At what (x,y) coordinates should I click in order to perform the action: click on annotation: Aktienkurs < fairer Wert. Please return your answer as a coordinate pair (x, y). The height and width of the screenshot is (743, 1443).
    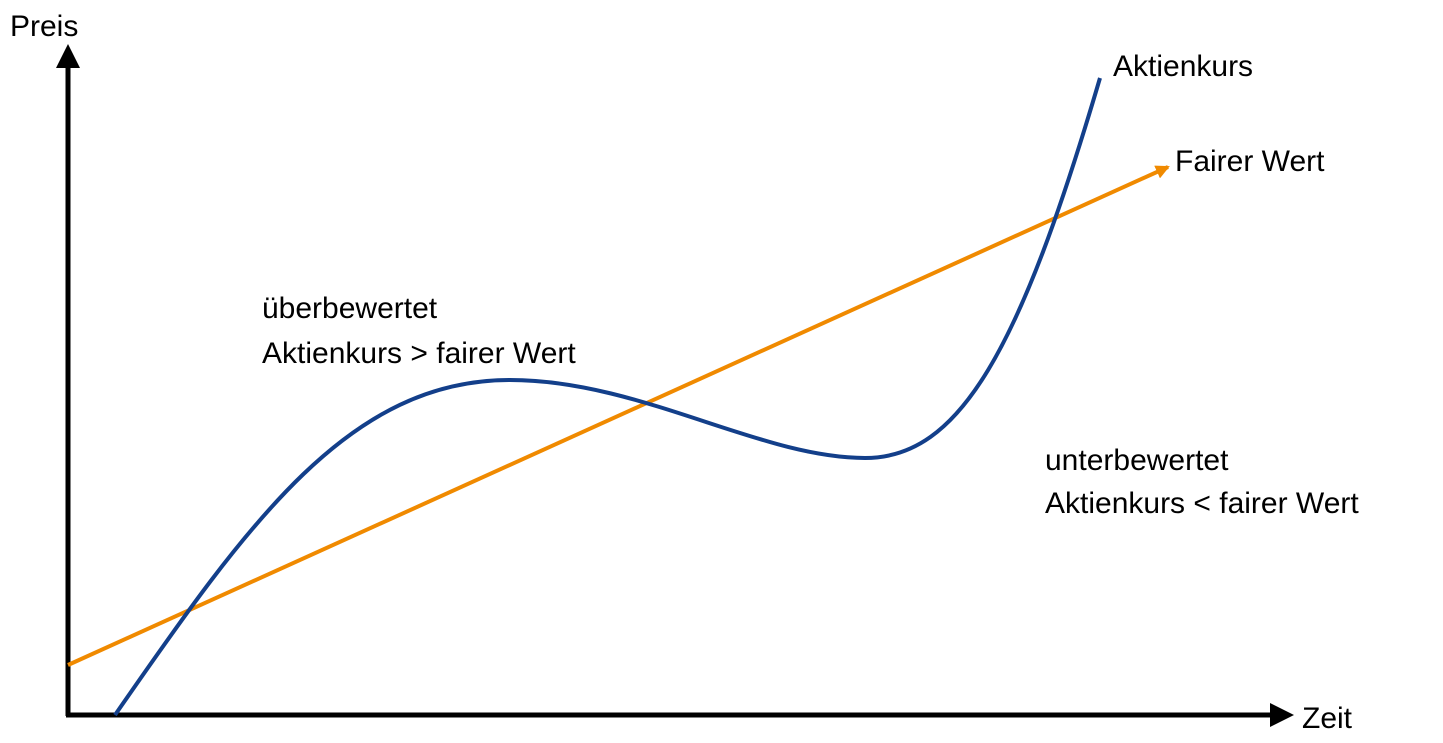
    Looking at the image, I should click on (1202, 503).